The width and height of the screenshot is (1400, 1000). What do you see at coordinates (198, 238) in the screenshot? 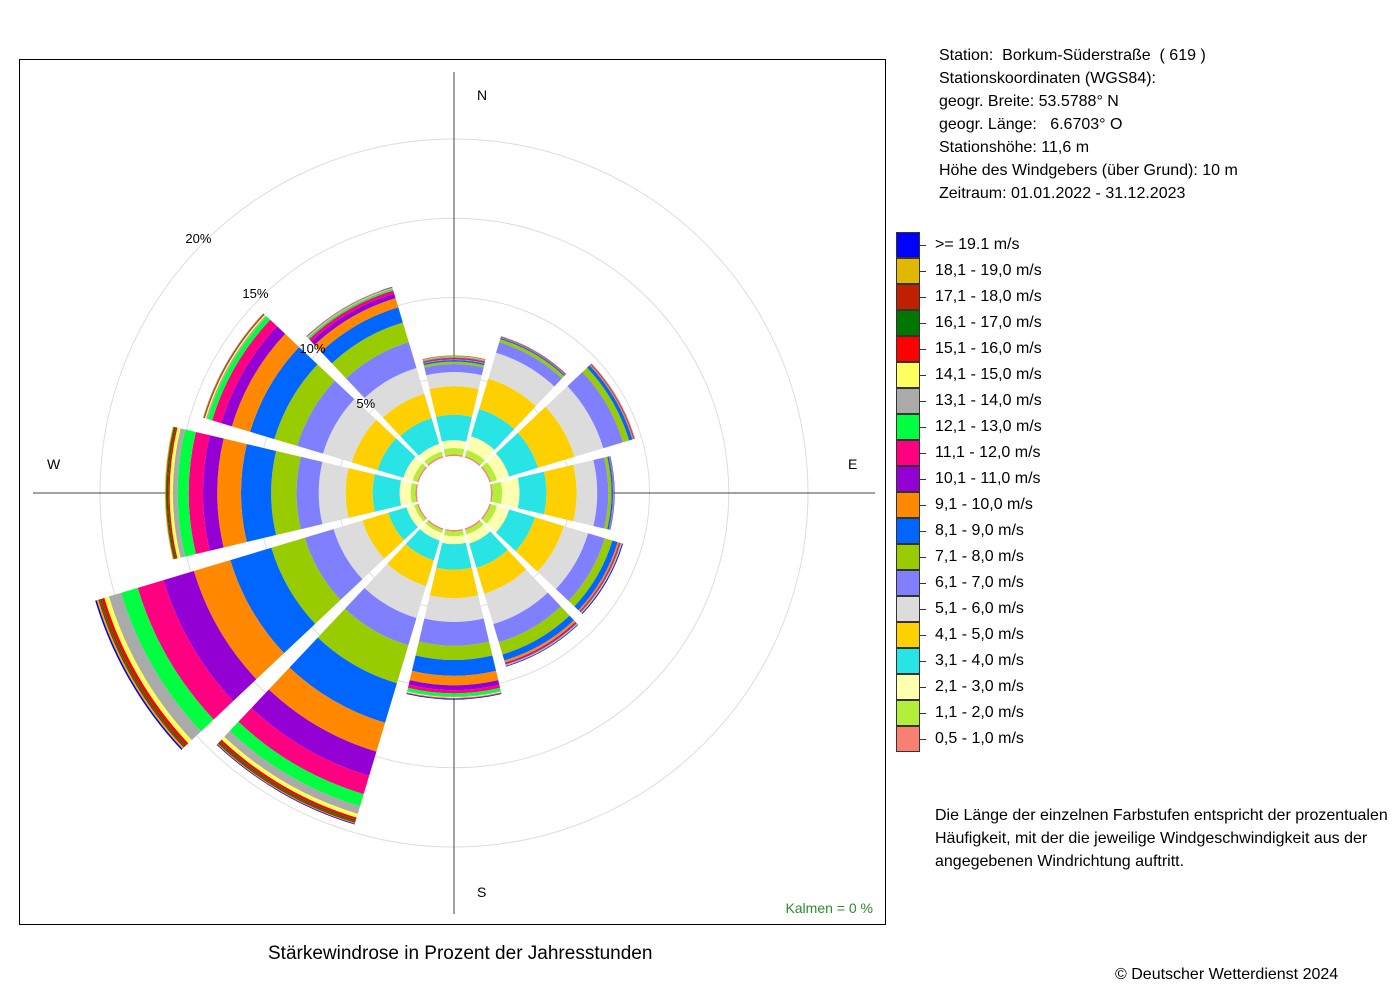
I see `ring-label-4: 20%` at bounding box center [198, 238].